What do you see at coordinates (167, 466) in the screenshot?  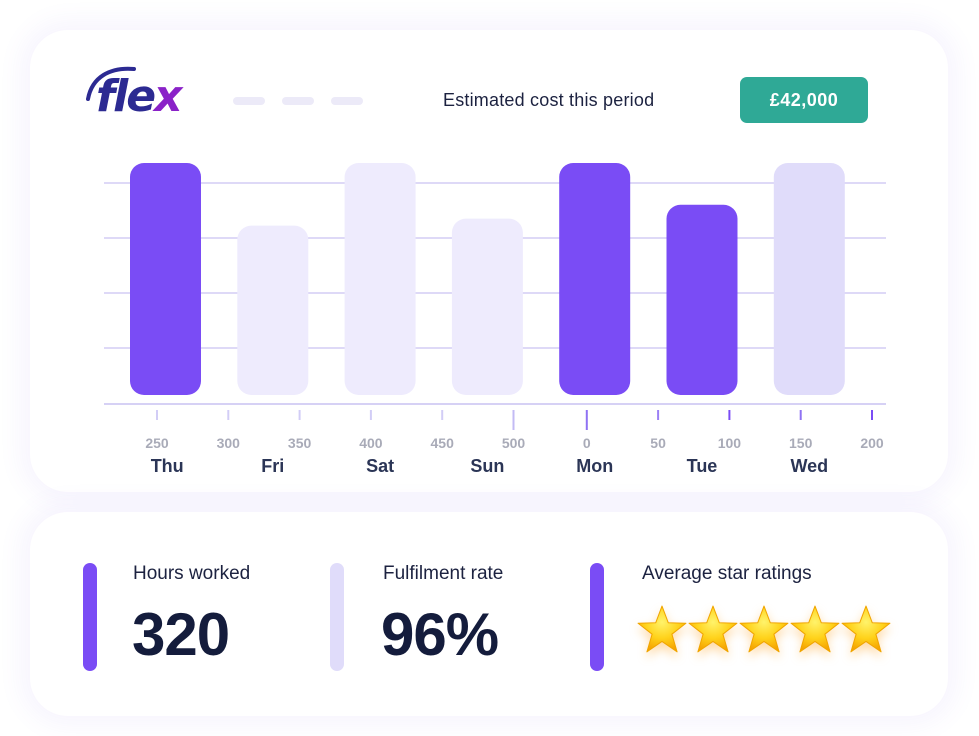 I see `day-label-thu: Thu` at bounding box center [167, 466].